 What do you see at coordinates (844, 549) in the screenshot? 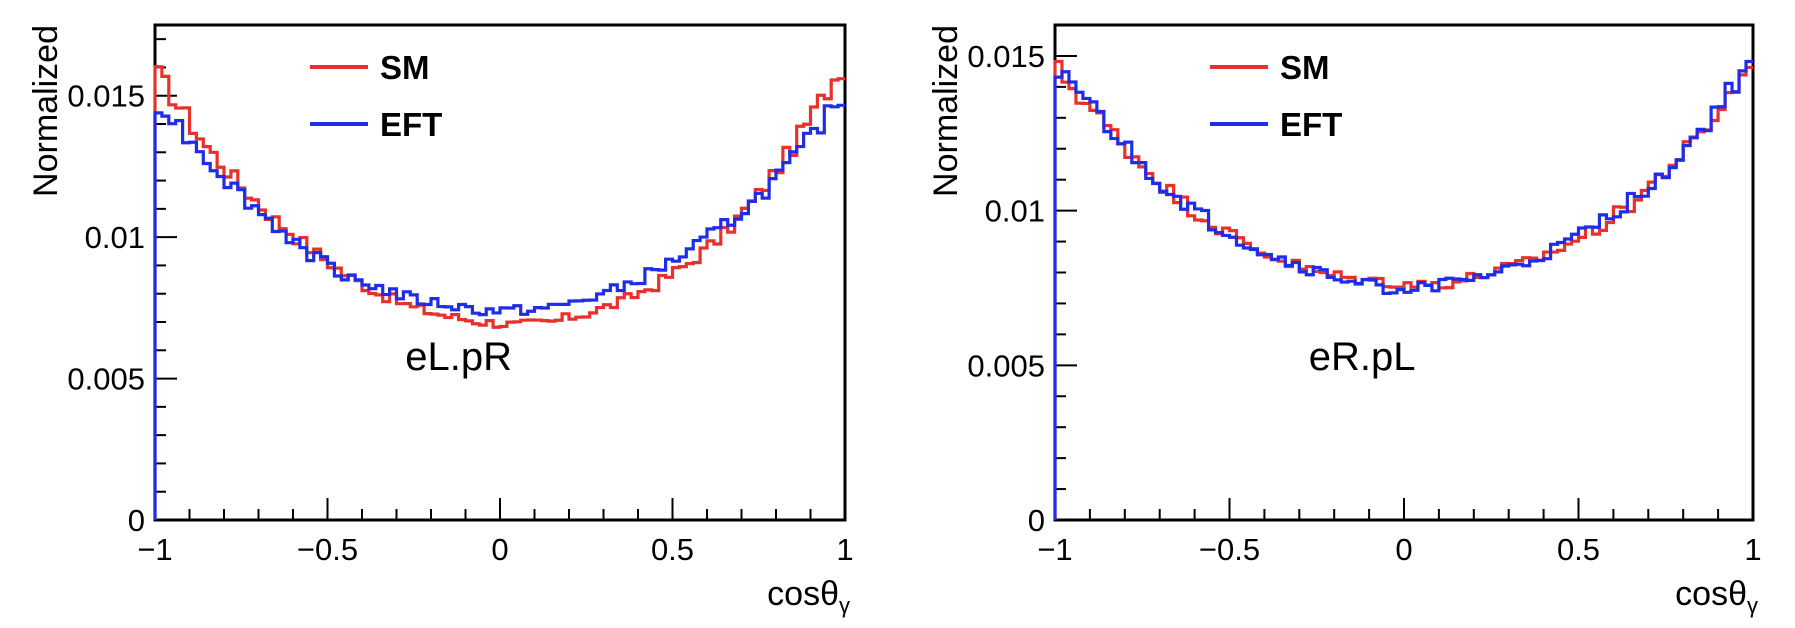
I see `x-tick-label-left: 1` at bounding box center [844, 549].